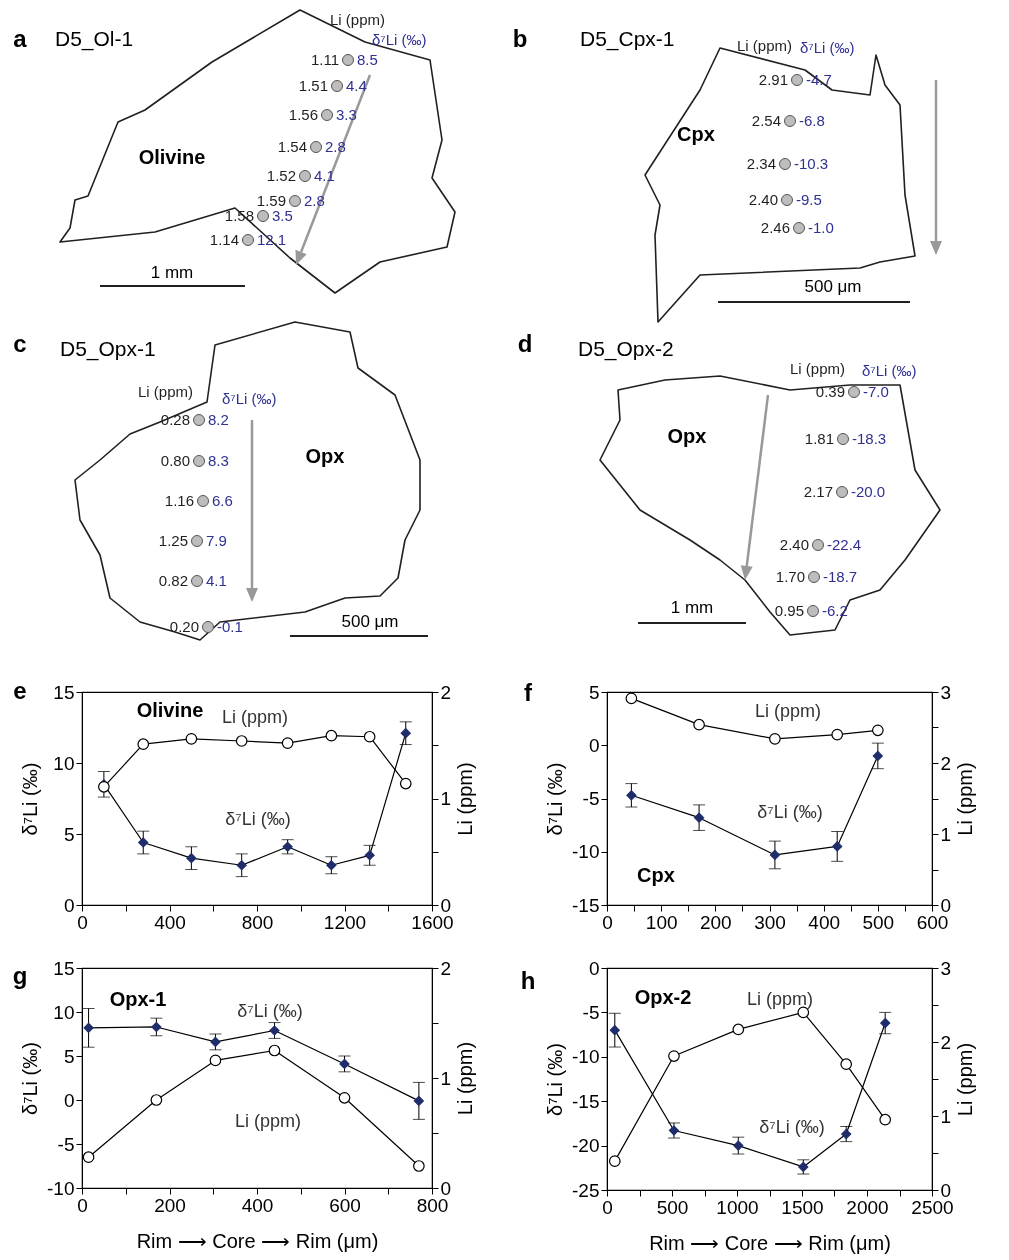 The image size is (1009, 1260). Describe the element at coordinates (525, 343) in the screenshot. I see `text: d` at that location.